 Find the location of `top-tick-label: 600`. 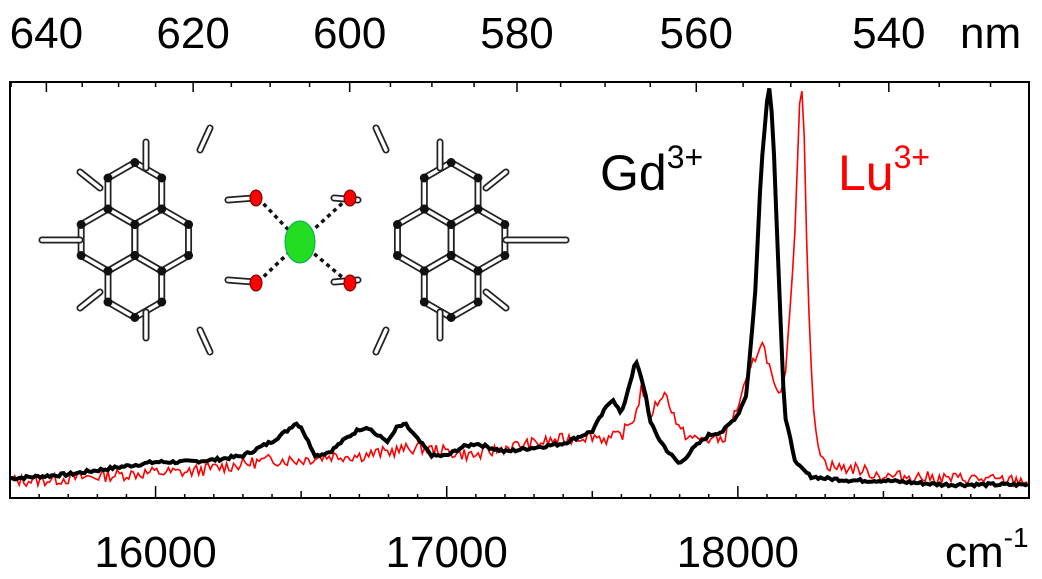

top-tick-label: 600 is located at coordinates (349, 33).